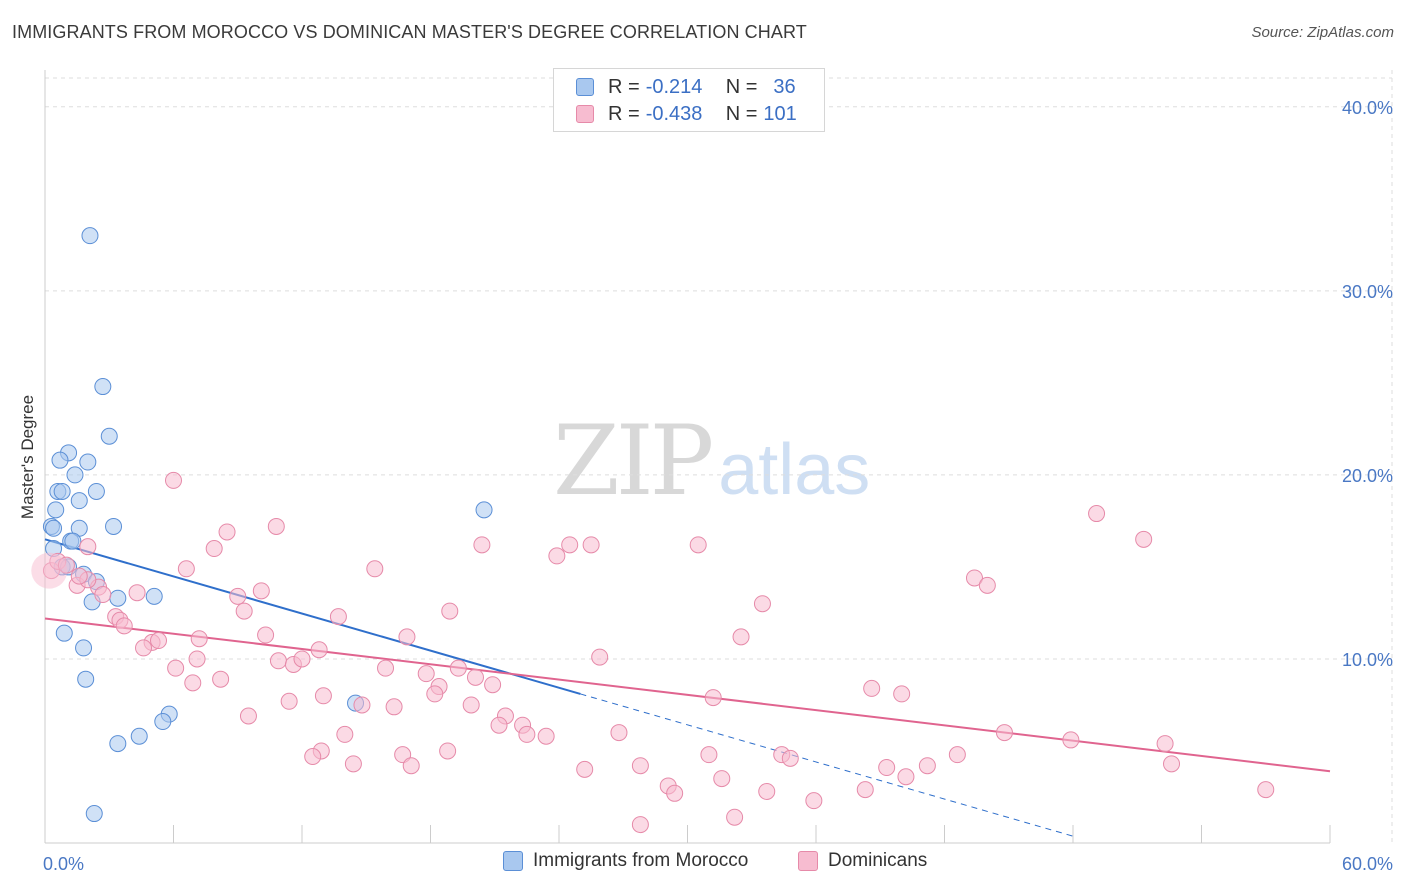 Image resolution: width=1406 pixels, height=892 pixels. What do you see at coordinates (878, 860) in the screenshot?
I see `bottom-legend-label-dominicans: Dominicans` at bounding box center [878, 860].